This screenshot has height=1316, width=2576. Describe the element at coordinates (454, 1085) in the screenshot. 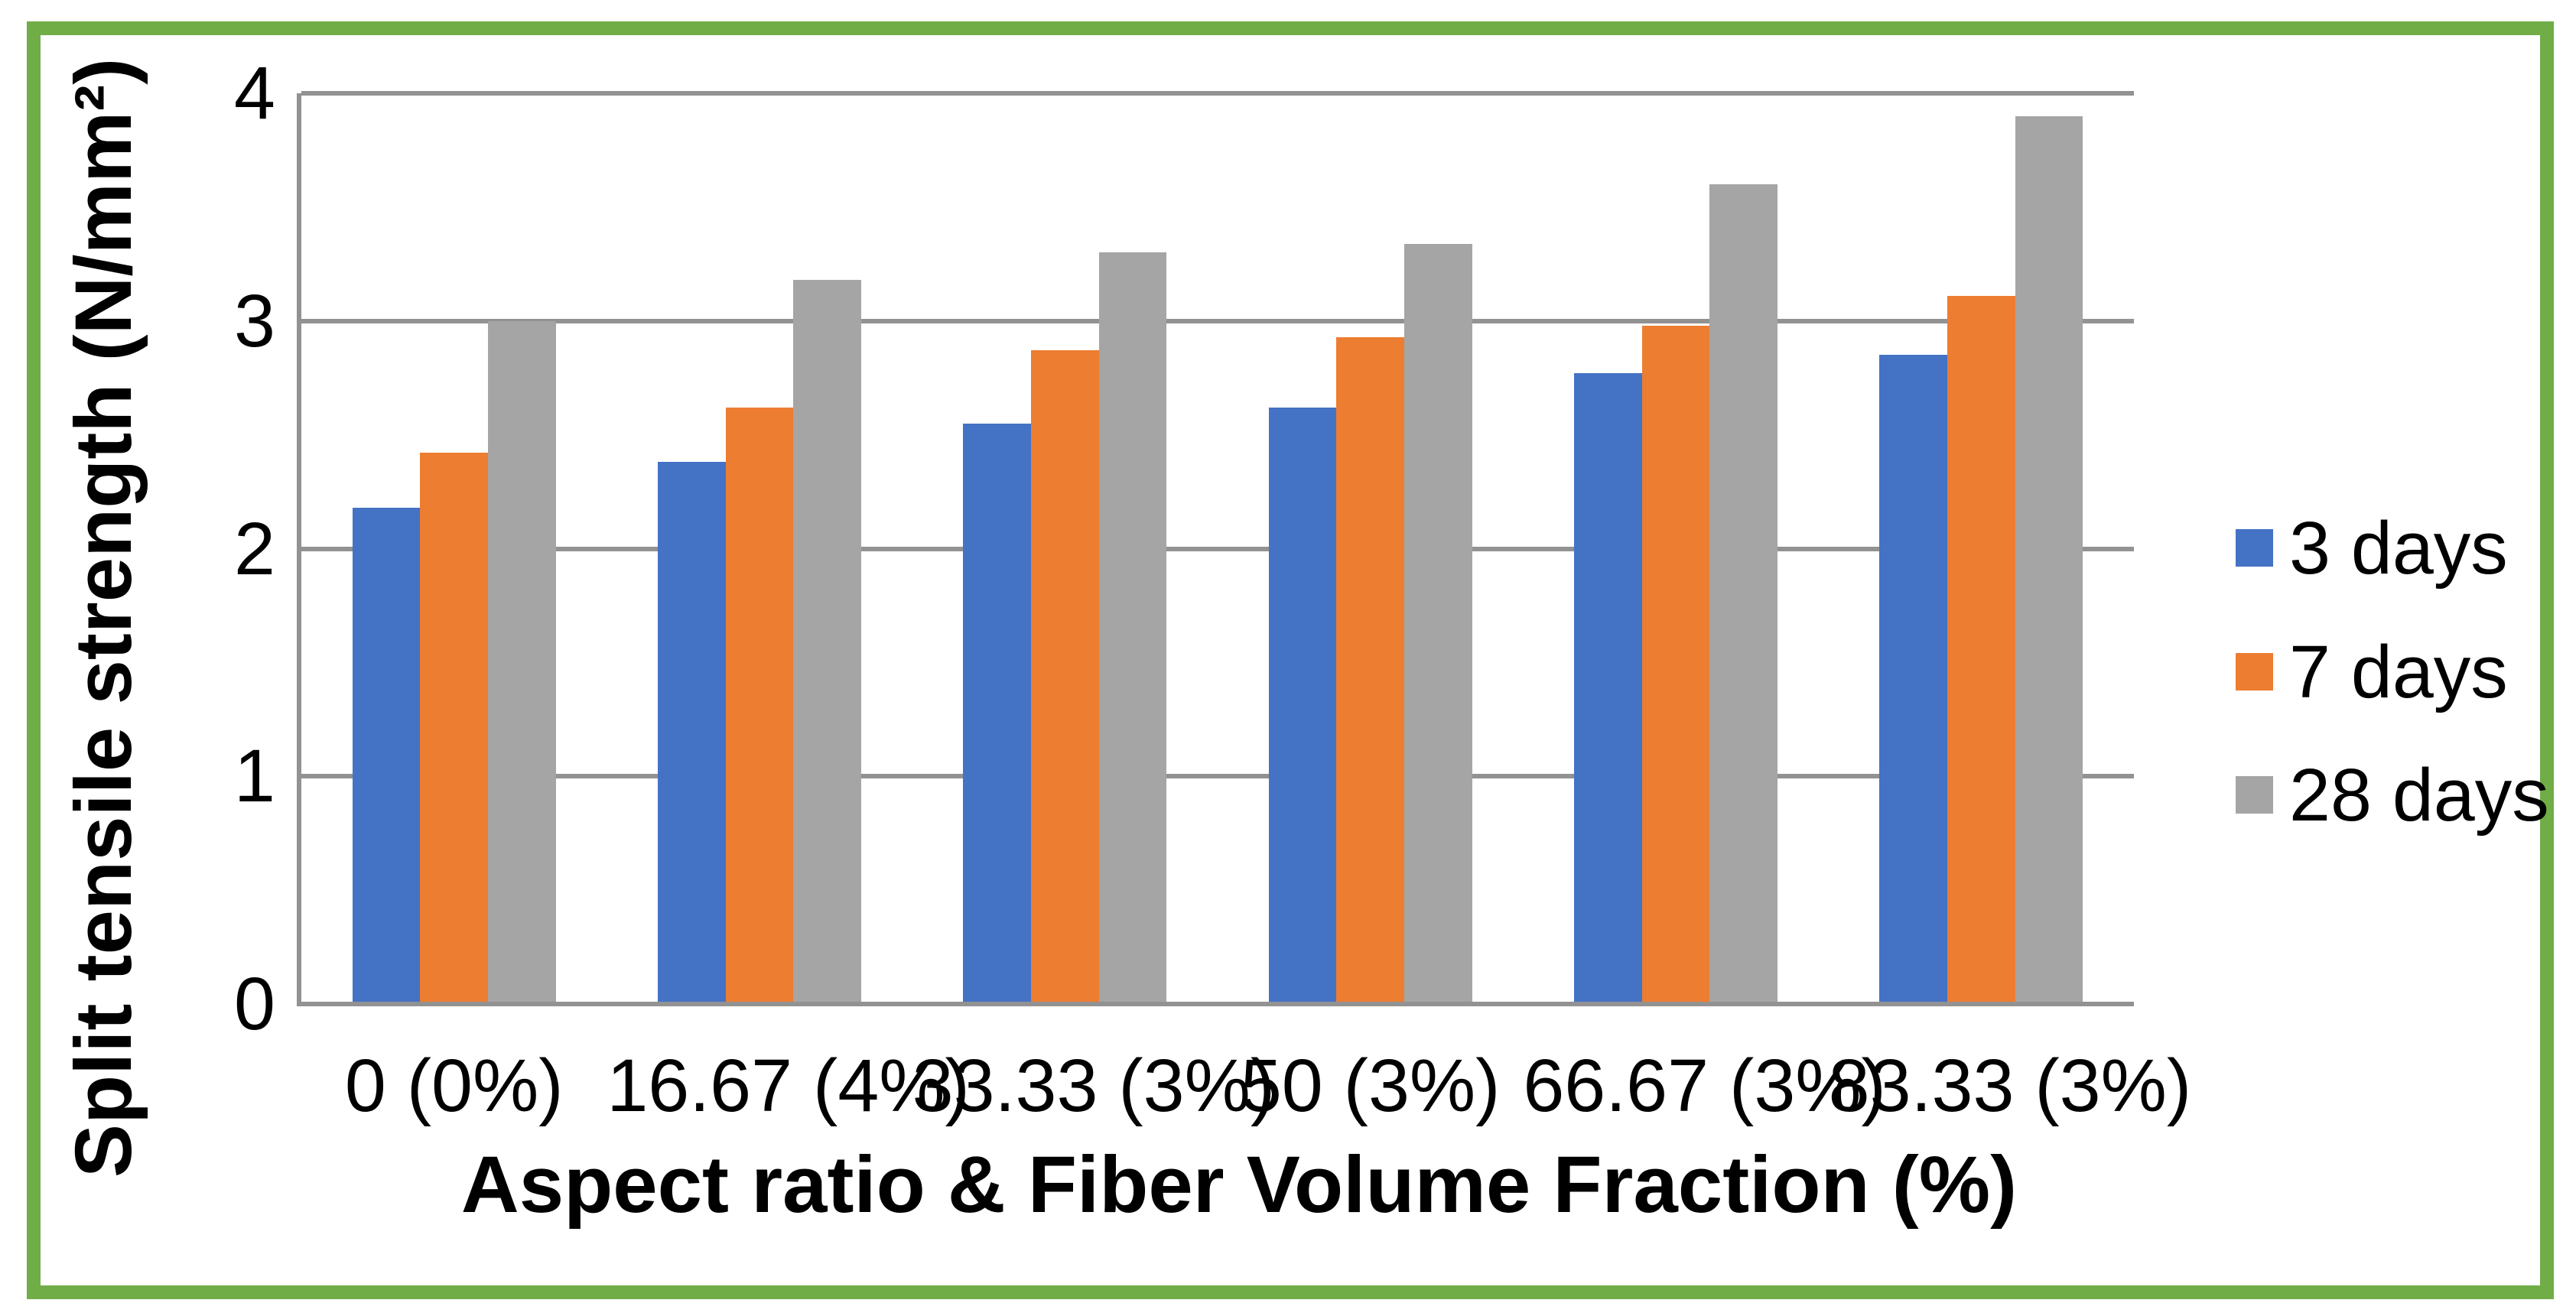

I see `x-category-label: 0 (0%)` at that location.